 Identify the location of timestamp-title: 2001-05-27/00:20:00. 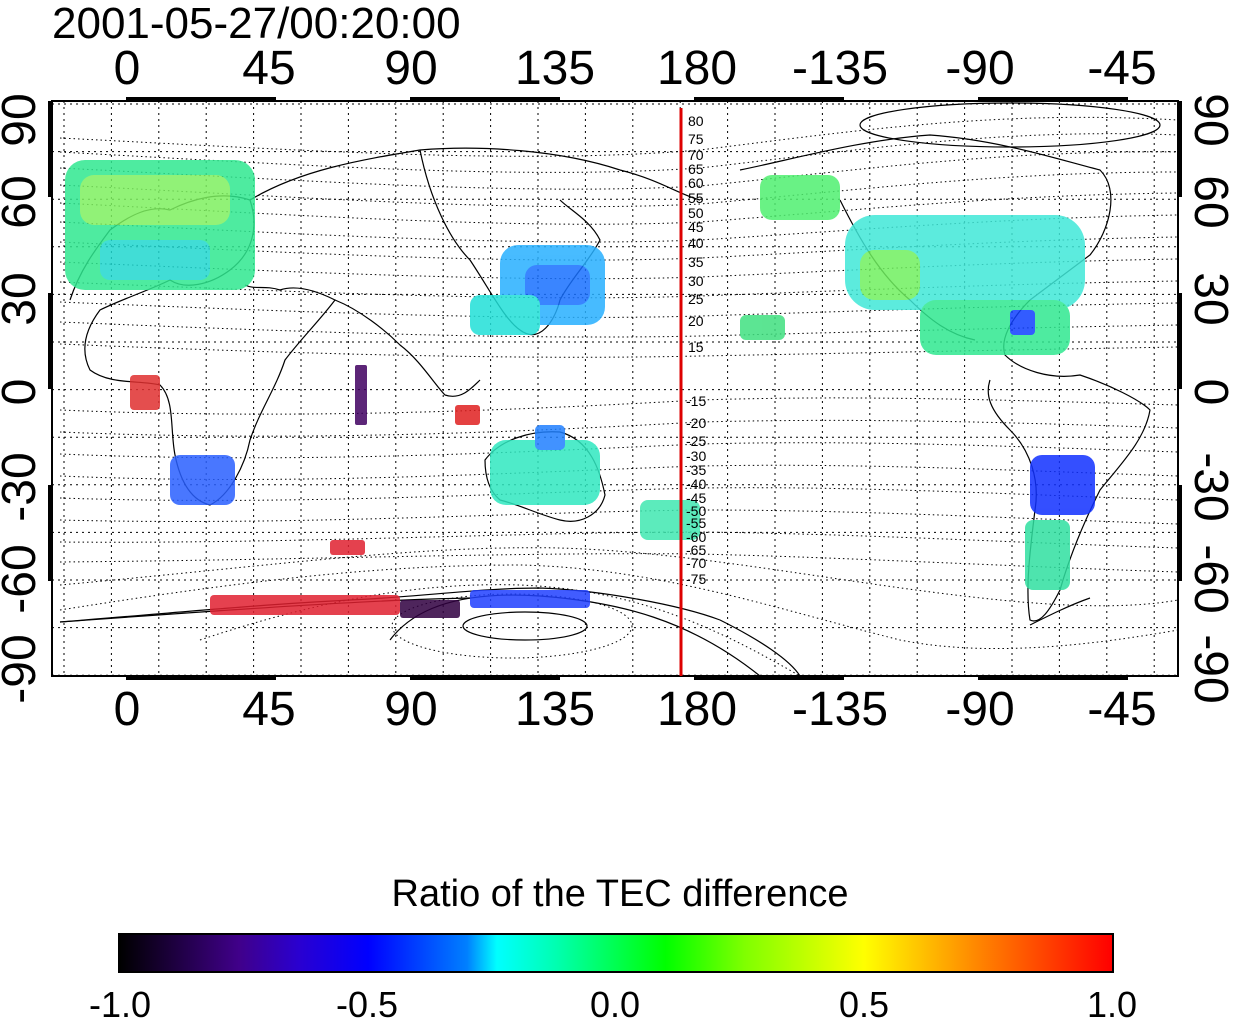
(256, 24).